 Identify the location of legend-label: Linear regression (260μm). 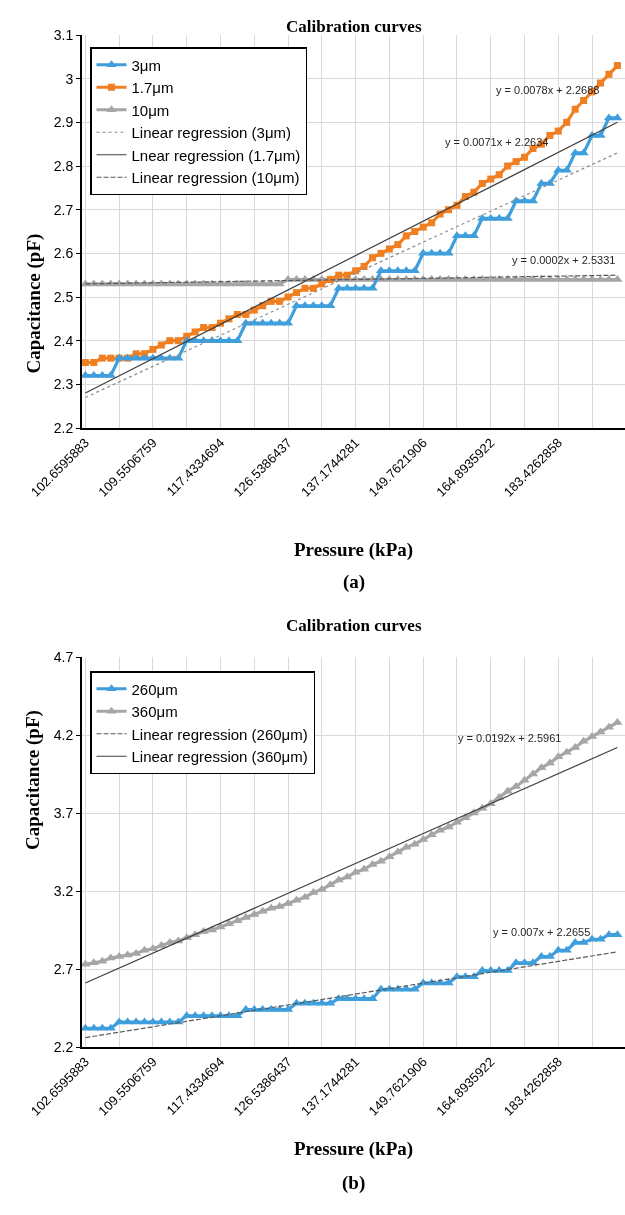
(219, 734).